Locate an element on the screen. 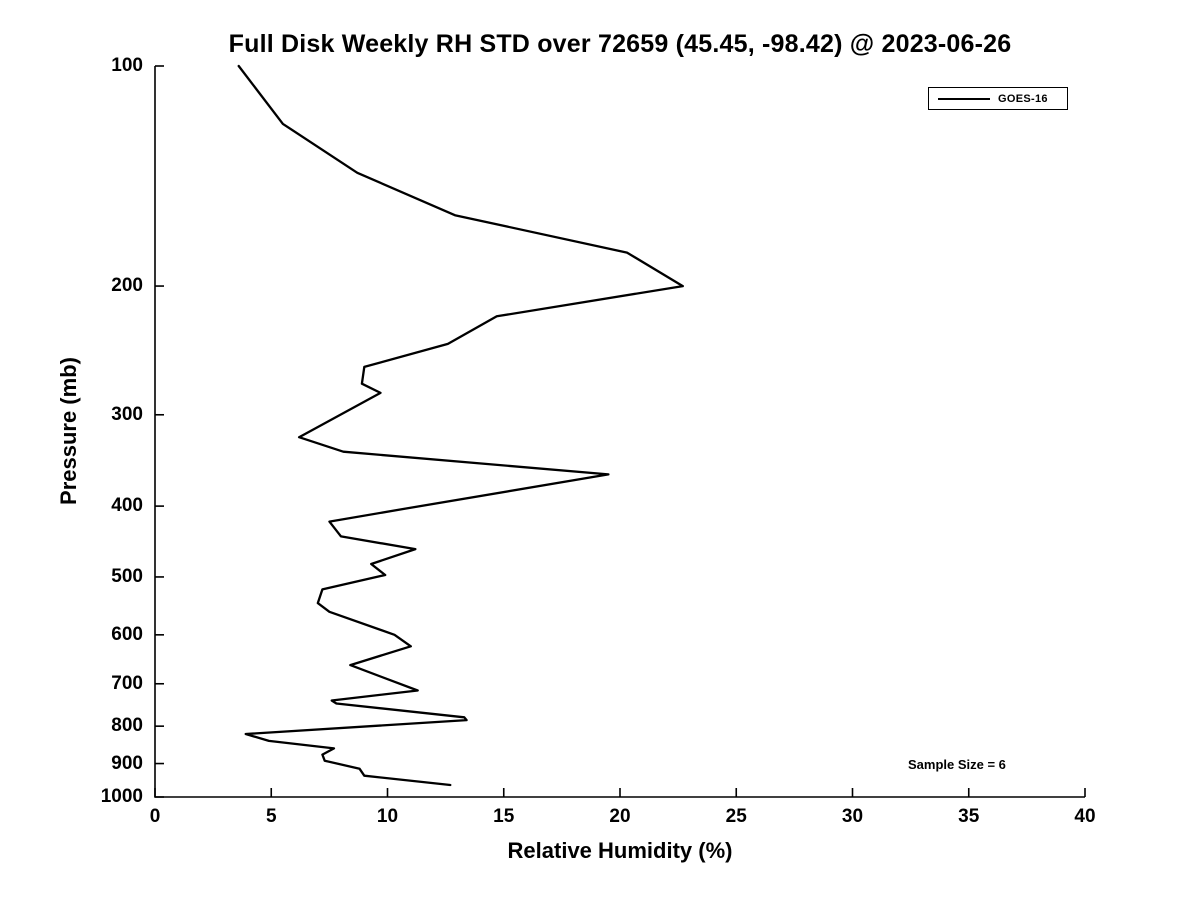 This screenshot has height=900, width=1200. legend: GOES-16 is located at coordinates (998, 98).